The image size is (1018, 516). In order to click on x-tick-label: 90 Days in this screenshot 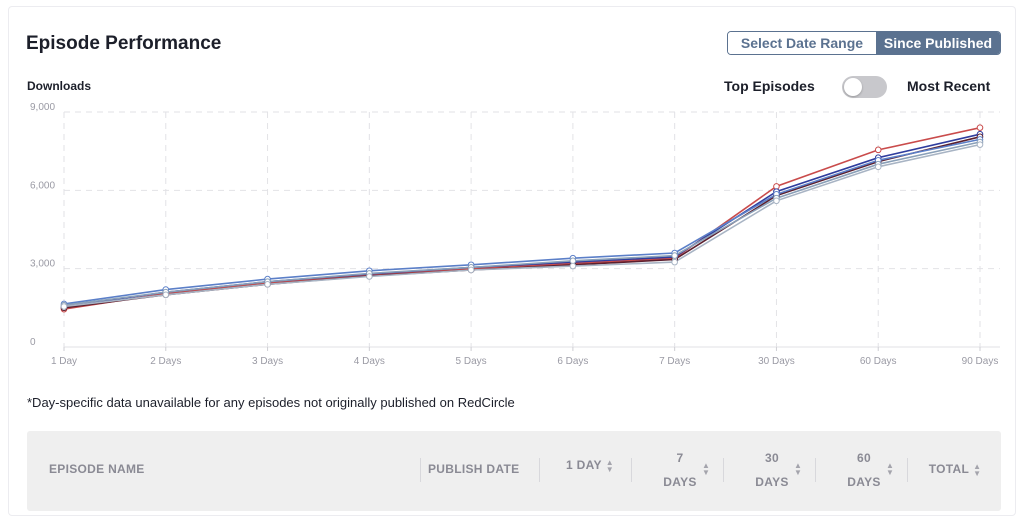, I will do `click(980, 361)`.